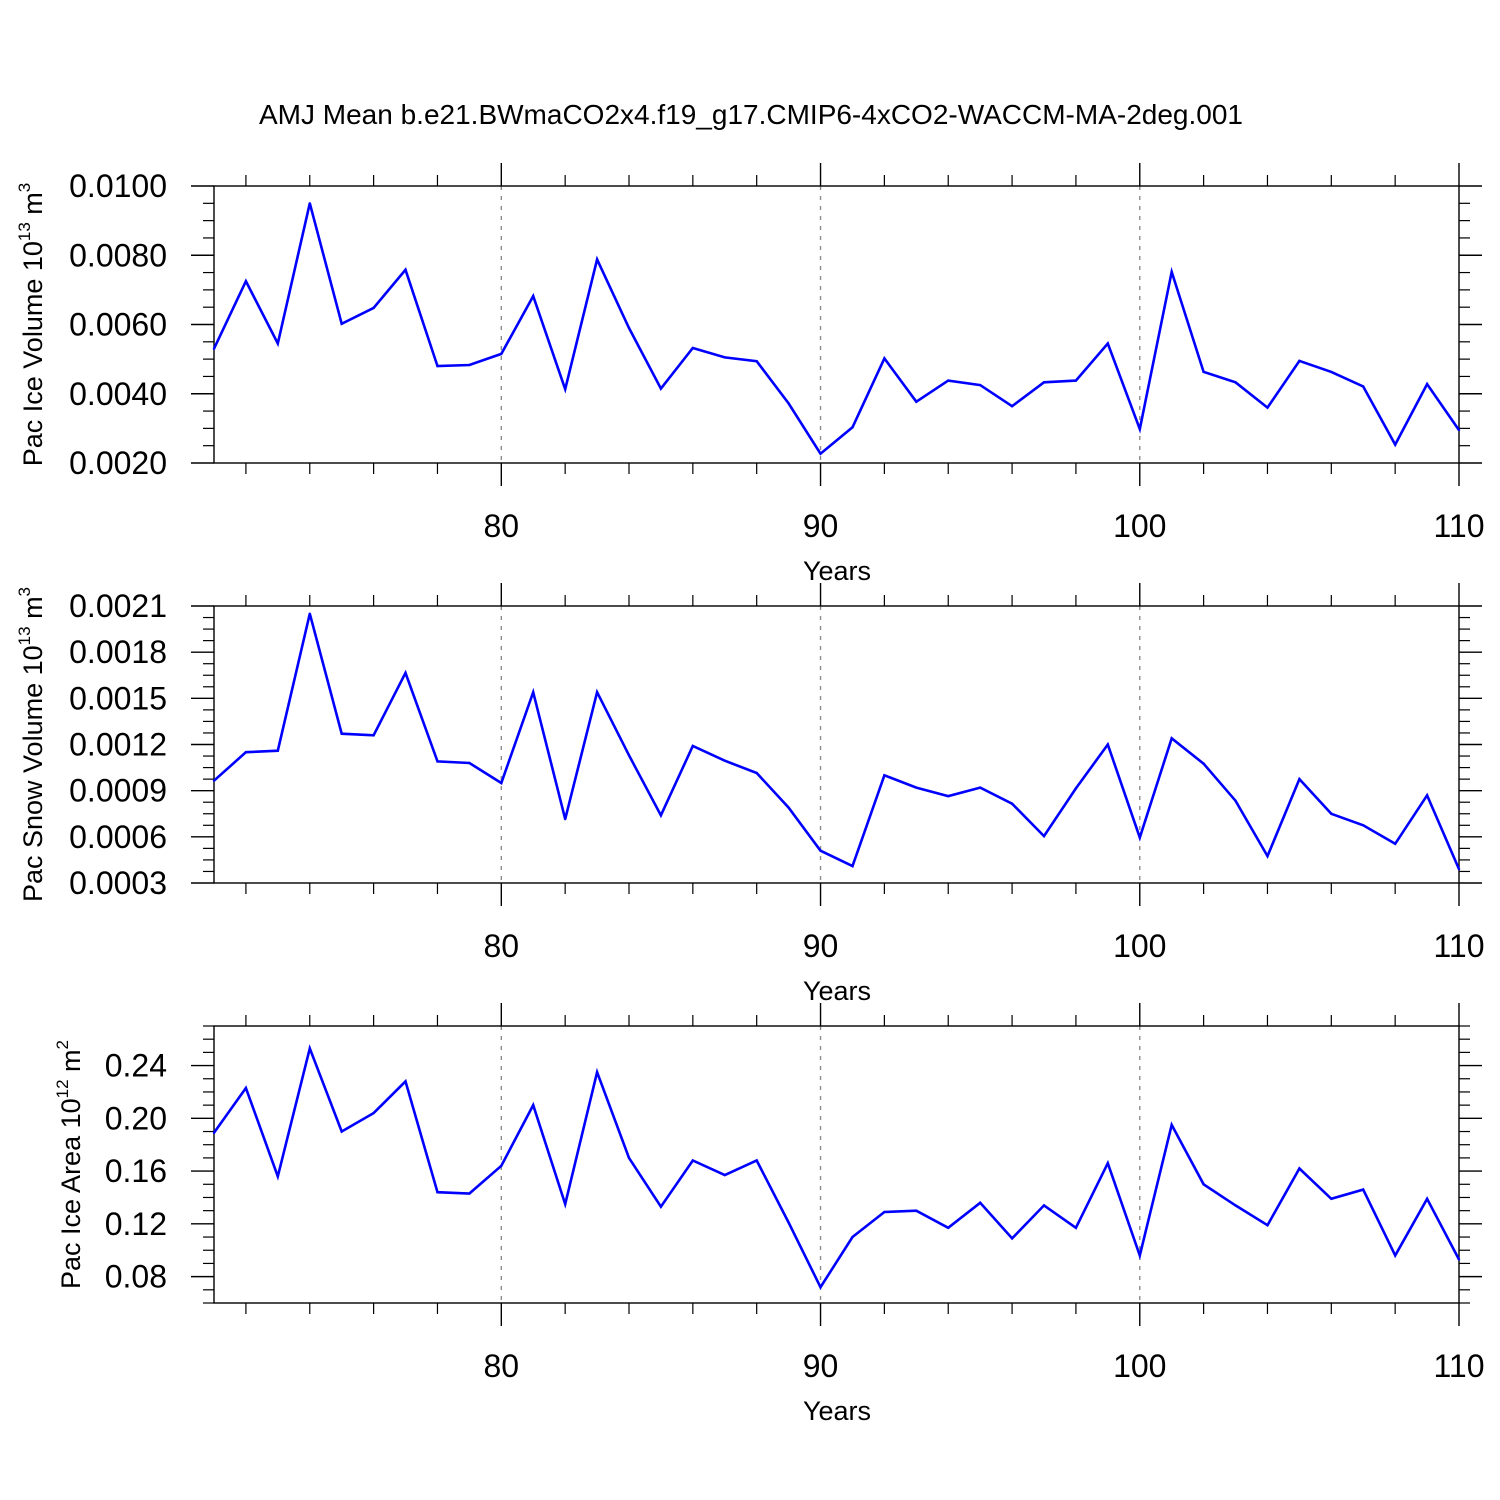 Image resolution: width=1500 pixels, height=1500 pixels. What do you see at coordinates (118, 394) in the screenshot?
I see `y-tick-label: 0.0040` at bounding box center [118, 394].